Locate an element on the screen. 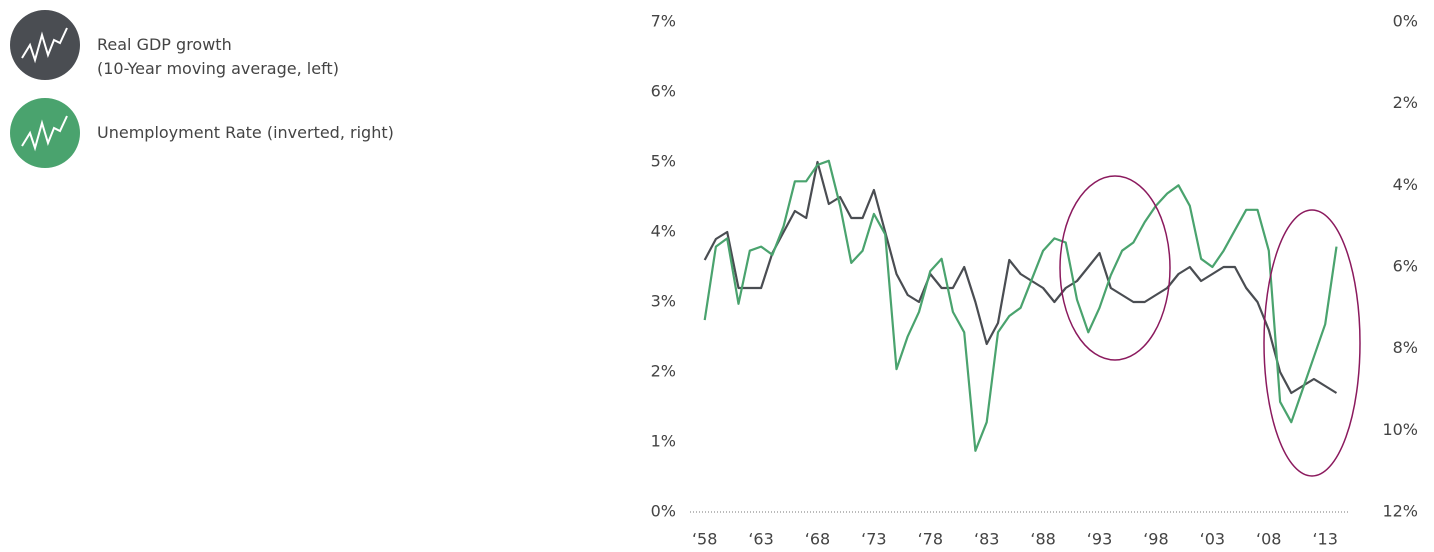 The height and width of the screenshot is (552, 1434). x-tick-label: ‘63 is located at coordinates (760, 539).